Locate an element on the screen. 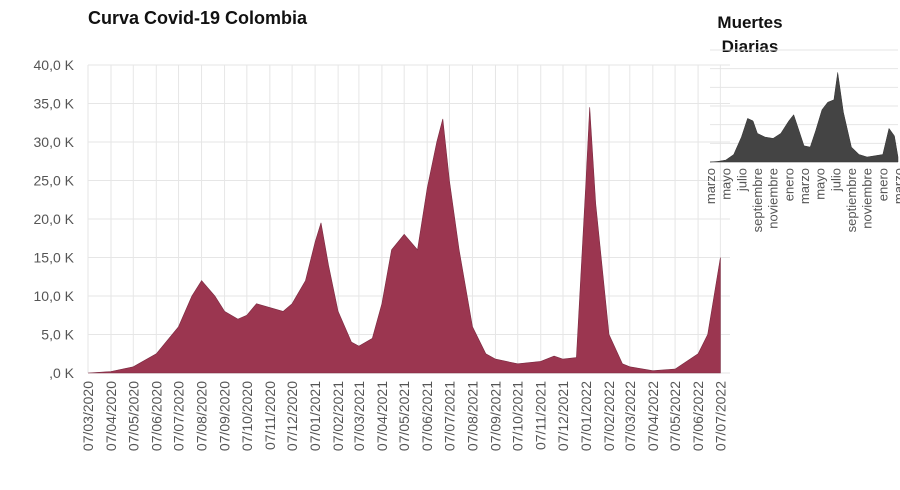 Image resolution: width=900 pixels, height=490 pixels. main-x-tick-label: 07/05/2021 is located at coordinates (404, 416).